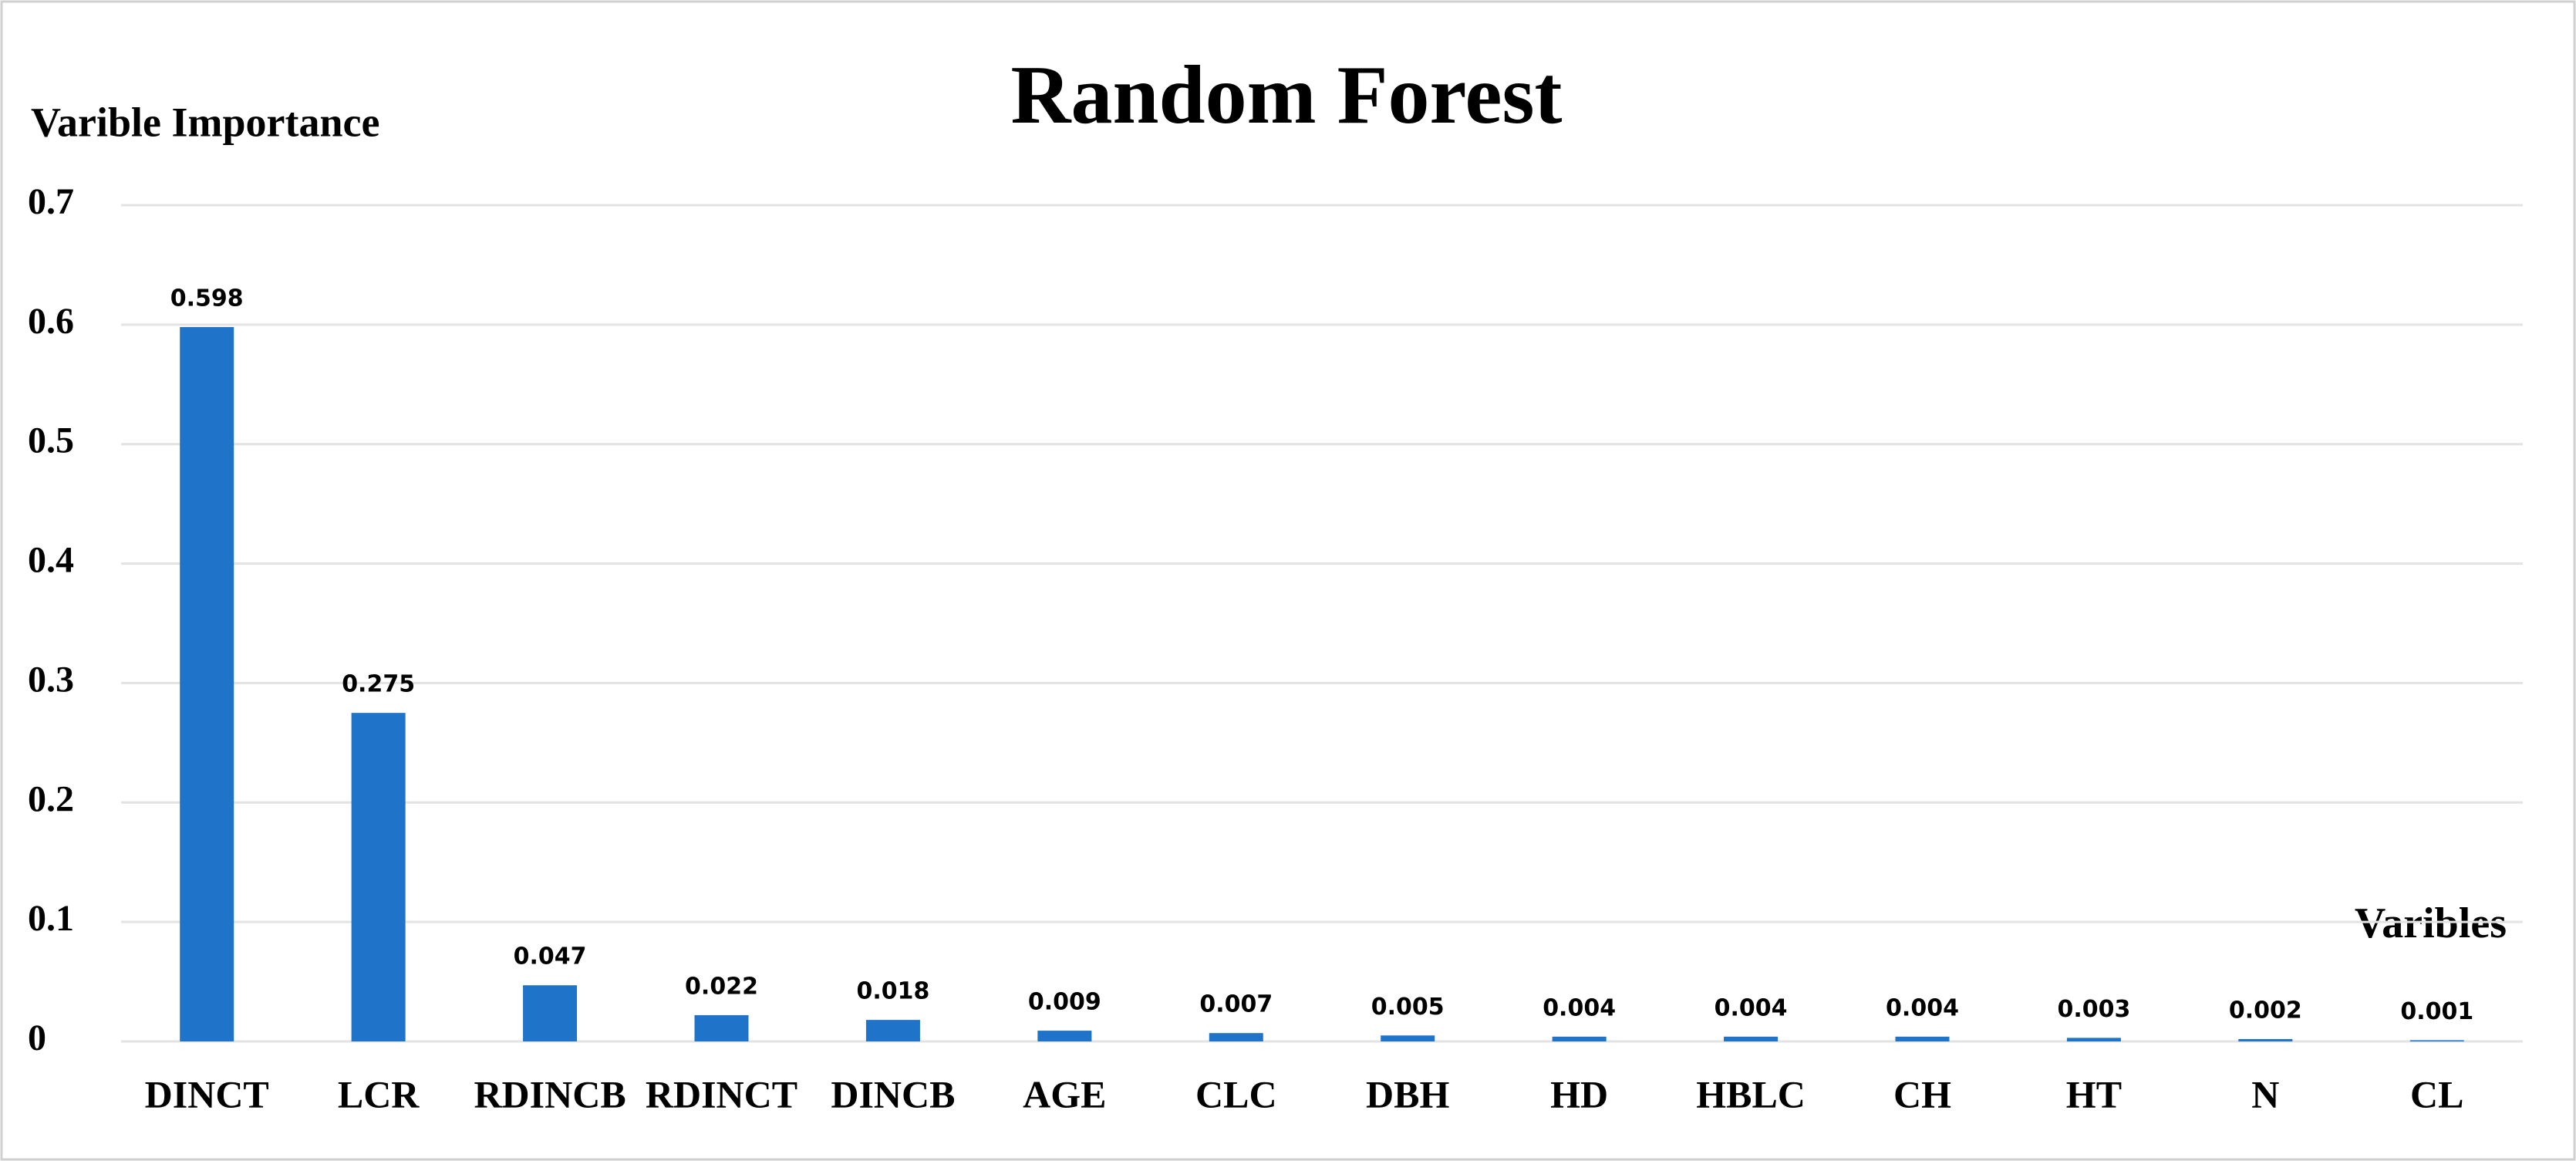 This screenshot has height=1161, width=2576. Describe the element at coordinates (51, 680) in the screenshot. I see `y-tick-label: 0.3` at that location.